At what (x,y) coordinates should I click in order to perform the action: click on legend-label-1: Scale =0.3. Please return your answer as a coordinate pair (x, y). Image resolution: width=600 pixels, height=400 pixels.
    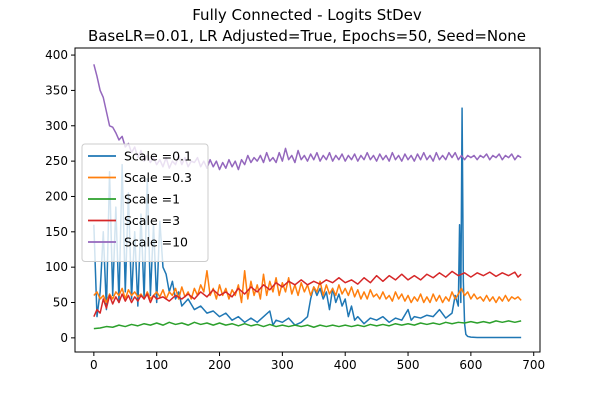
    Looking at the image, I should click on (158, 177).